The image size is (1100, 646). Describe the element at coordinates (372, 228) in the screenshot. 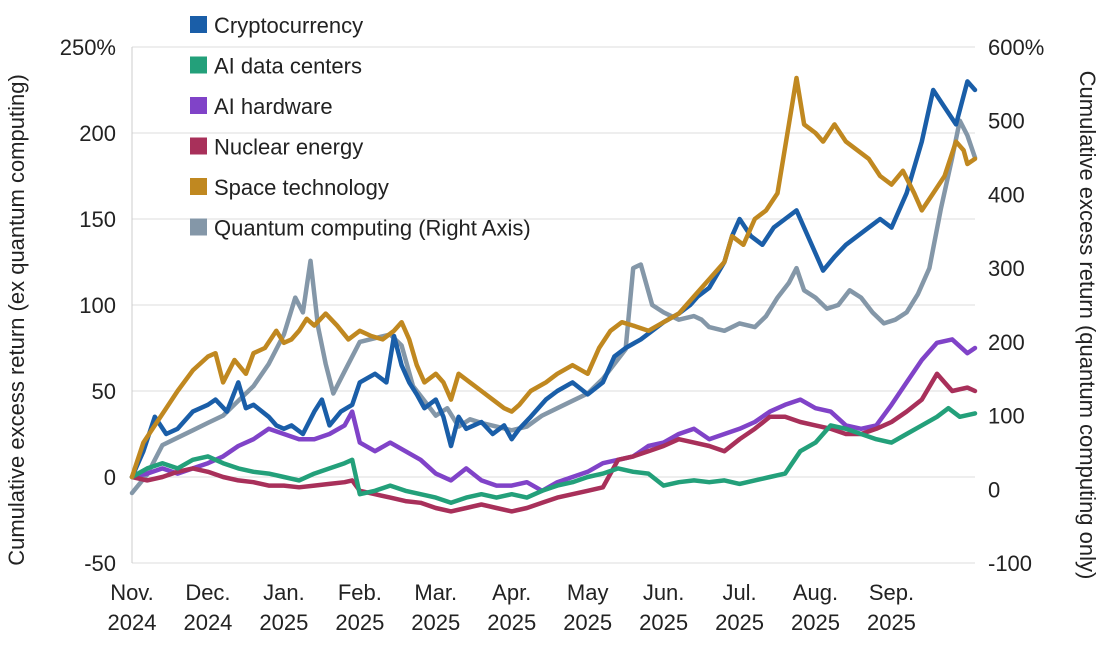

I see `legend-label: Quantum computing (Right Axis)` at that location.